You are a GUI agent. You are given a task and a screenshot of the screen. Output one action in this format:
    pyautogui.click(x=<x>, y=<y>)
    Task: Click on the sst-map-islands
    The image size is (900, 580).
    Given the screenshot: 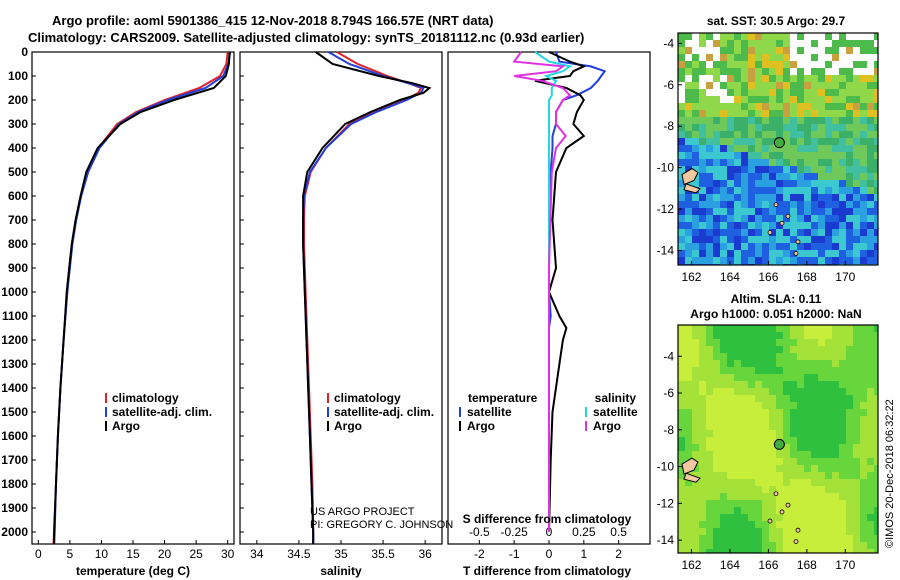 What is the action you would take?
    pyautogui.click(x=741, y=211)
    